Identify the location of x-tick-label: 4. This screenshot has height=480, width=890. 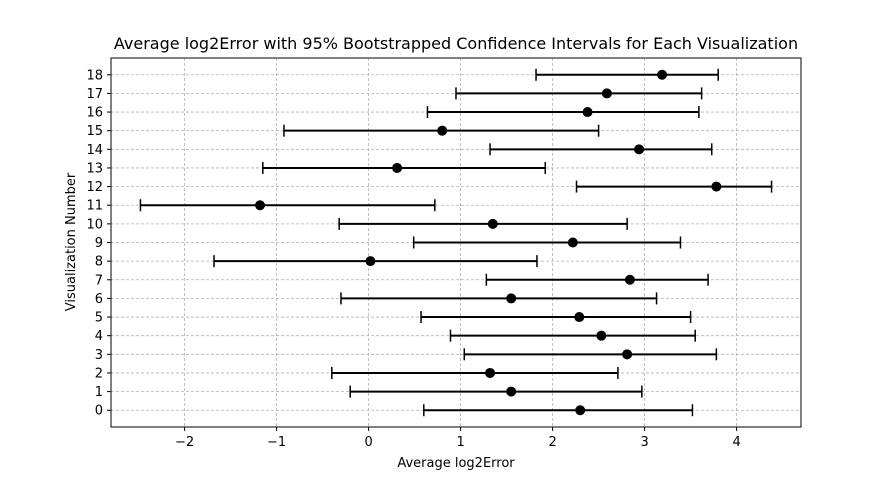
(736, 442).